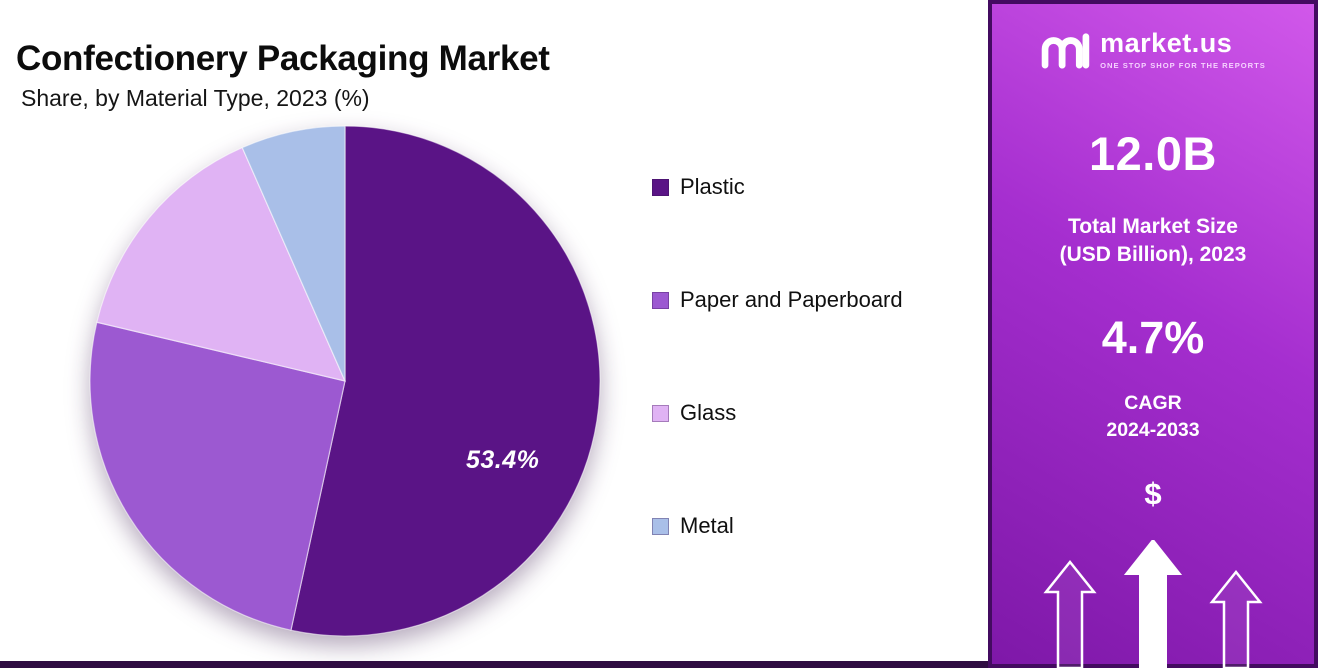 The image size is (1318, 668). What do you see at coordinates (217, 476) in the screenshot?
I see `pie-slice-paper-and-paperboard` at bounding box center [217, 476].